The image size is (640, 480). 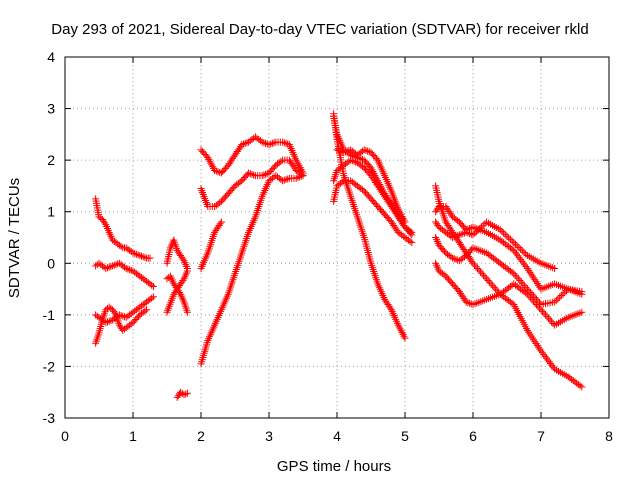 What do you see at coordinates (405, 436) in the screenshot?
I see `x-tick-label: 5` at bounding box center [405, 436].